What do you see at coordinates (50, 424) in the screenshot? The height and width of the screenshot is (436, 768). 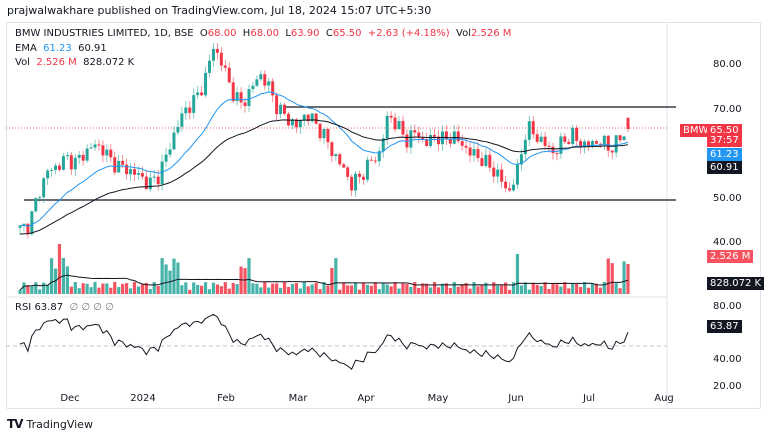 I see `tradingview-brand: 𝗧𝗩 TradingView` at bounding box center [50, 424].